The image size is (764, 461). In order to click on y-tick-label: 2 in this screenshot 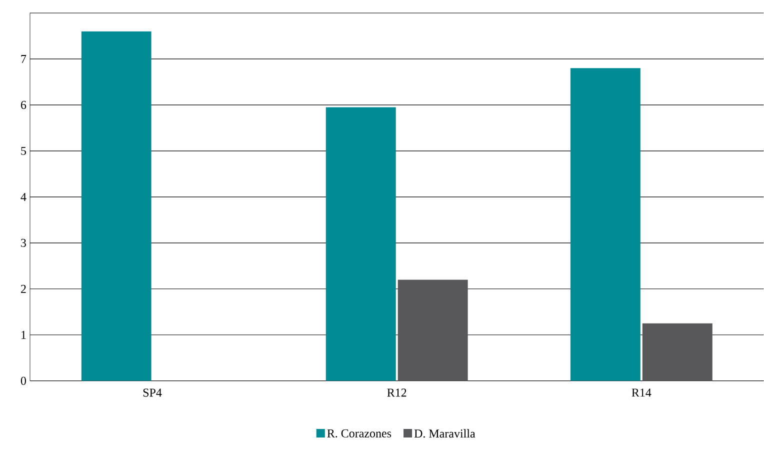, I will do `click(23, 289)`.